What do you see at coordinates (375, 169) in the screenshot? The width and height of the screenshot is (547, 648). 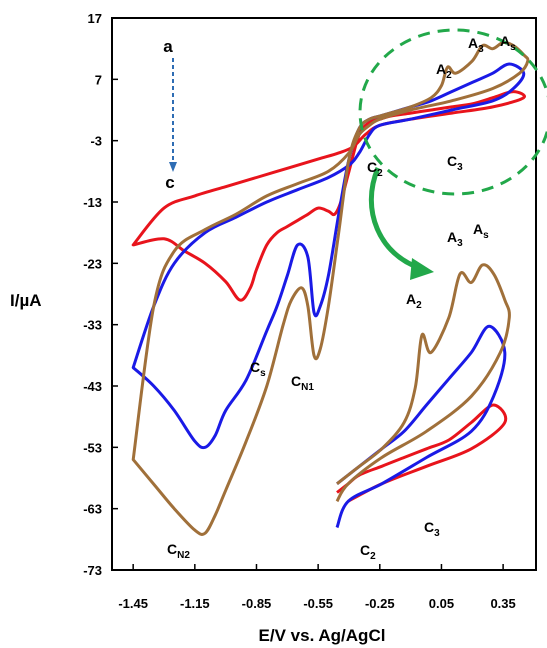 I see `annotation-c2-main: C2` at bounding box center [375, 169].